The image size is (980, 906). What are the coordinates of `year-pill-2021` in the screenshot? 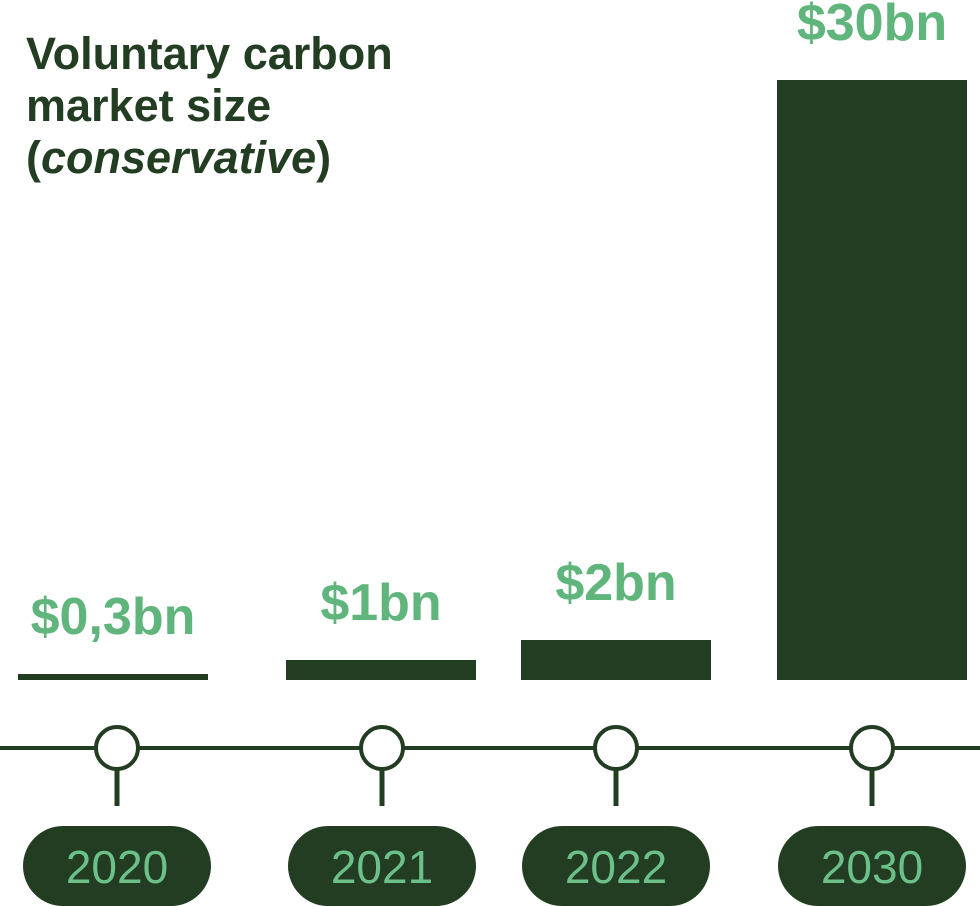 It's located at (382, 866).